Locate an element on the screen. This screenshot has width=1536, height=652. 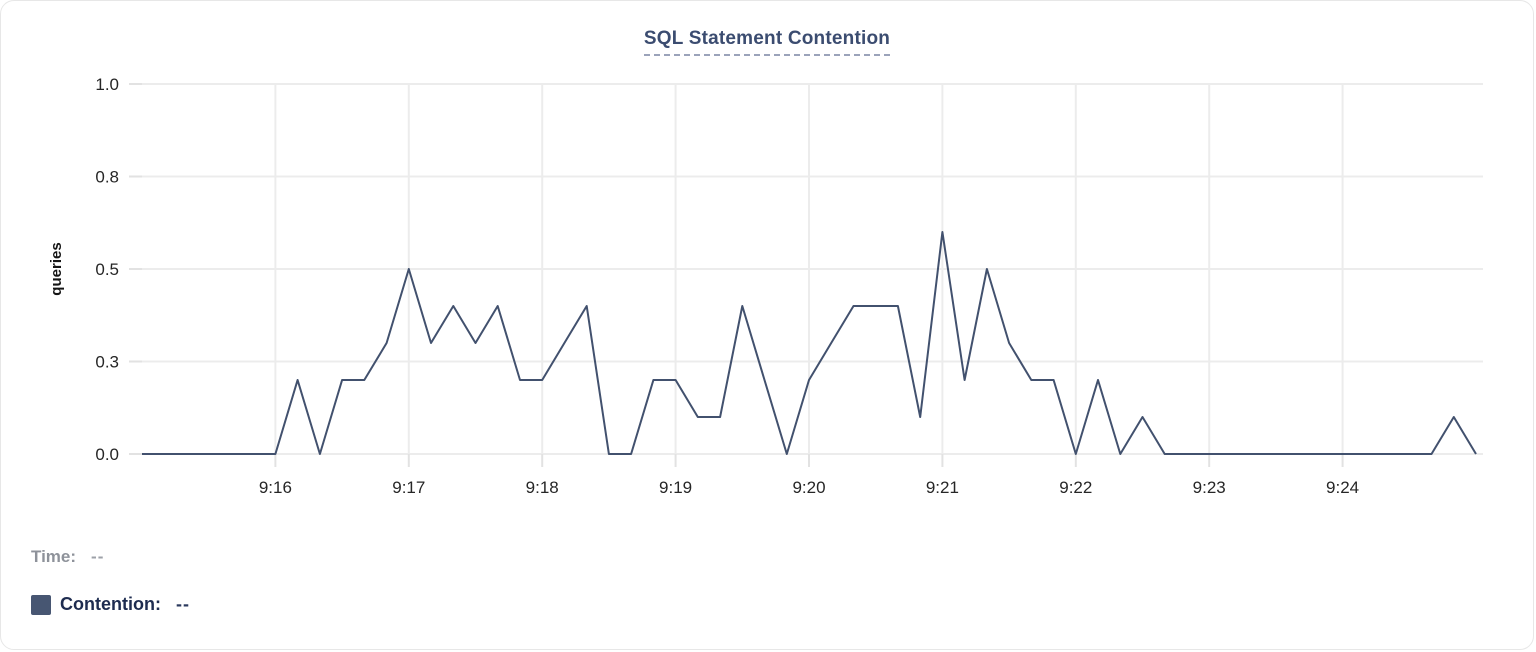
y-tick-label: 0.8 is located at coordinates (107, 177).